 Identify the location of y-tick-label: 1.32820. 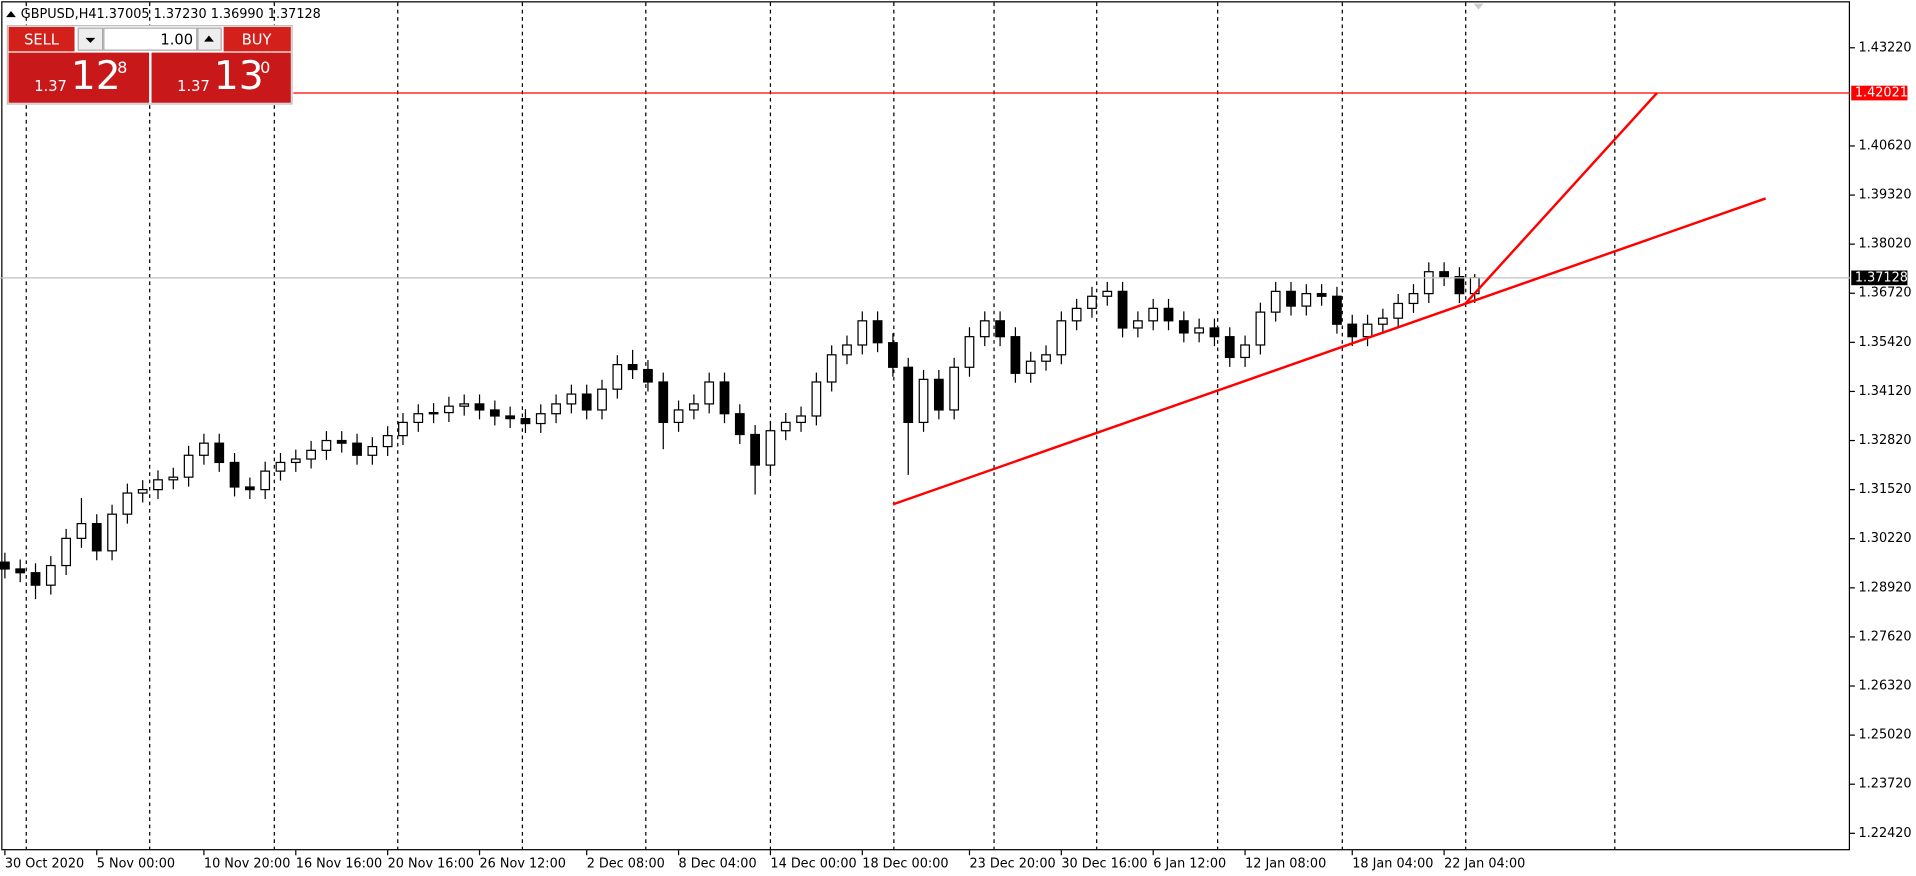
(1885, 440).